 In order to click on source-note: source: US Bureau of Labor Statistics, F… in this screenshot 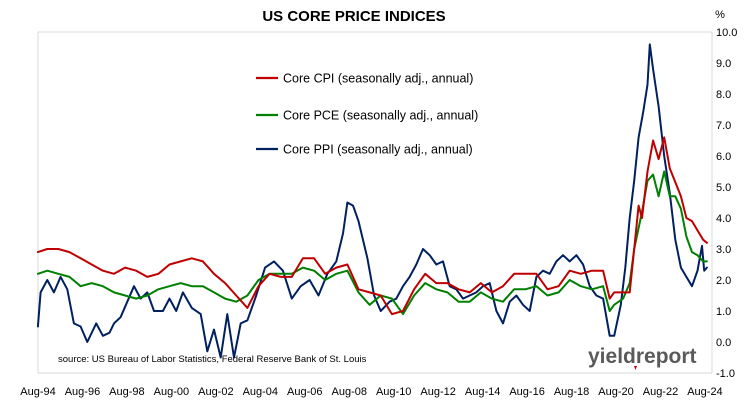, I will do `click(212, 359)`.